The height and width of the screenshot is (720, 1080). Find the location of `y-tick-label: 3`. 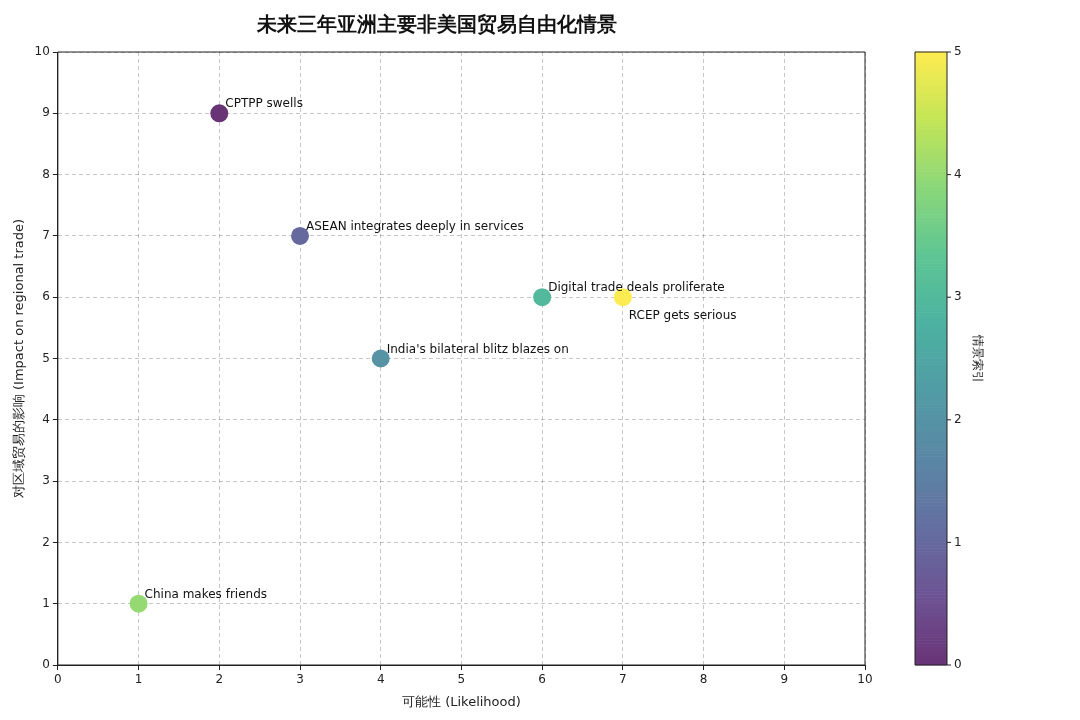

y-tick-label: 3 is located at coordinates (46, 480).